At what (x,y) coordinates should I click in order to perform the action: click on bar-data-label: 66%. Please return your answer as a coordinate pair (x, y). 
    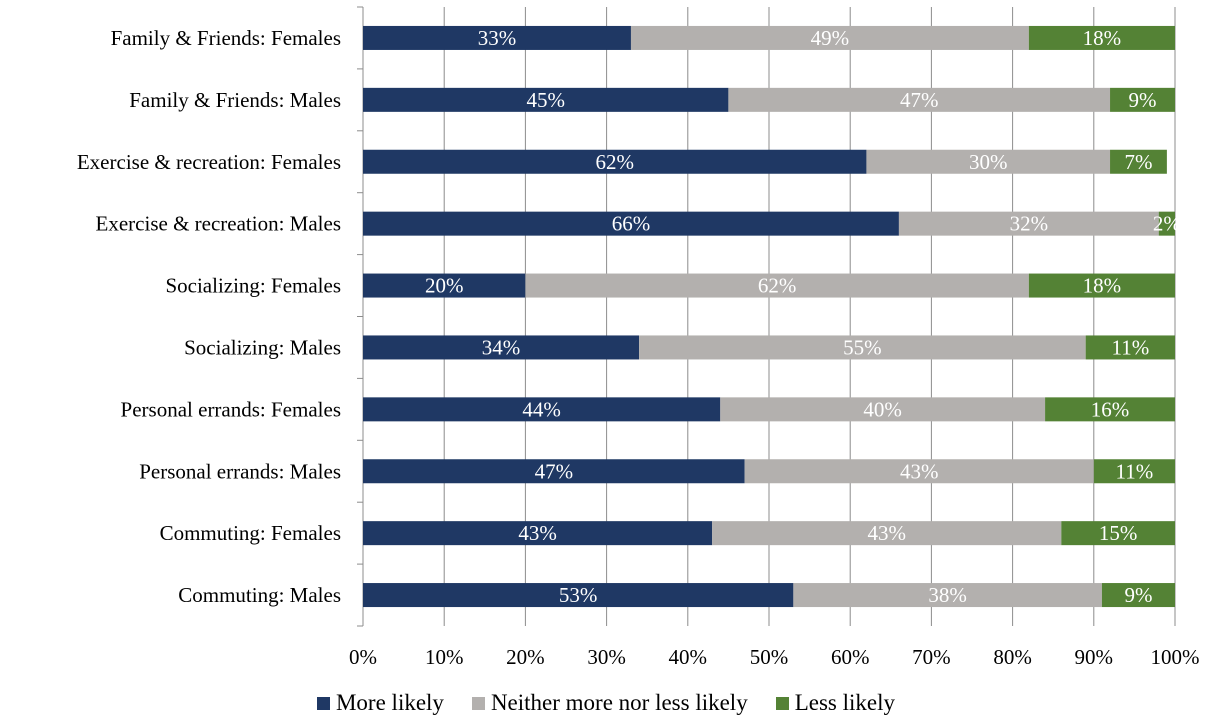
    Looking at the image, I should click on (631, 224).